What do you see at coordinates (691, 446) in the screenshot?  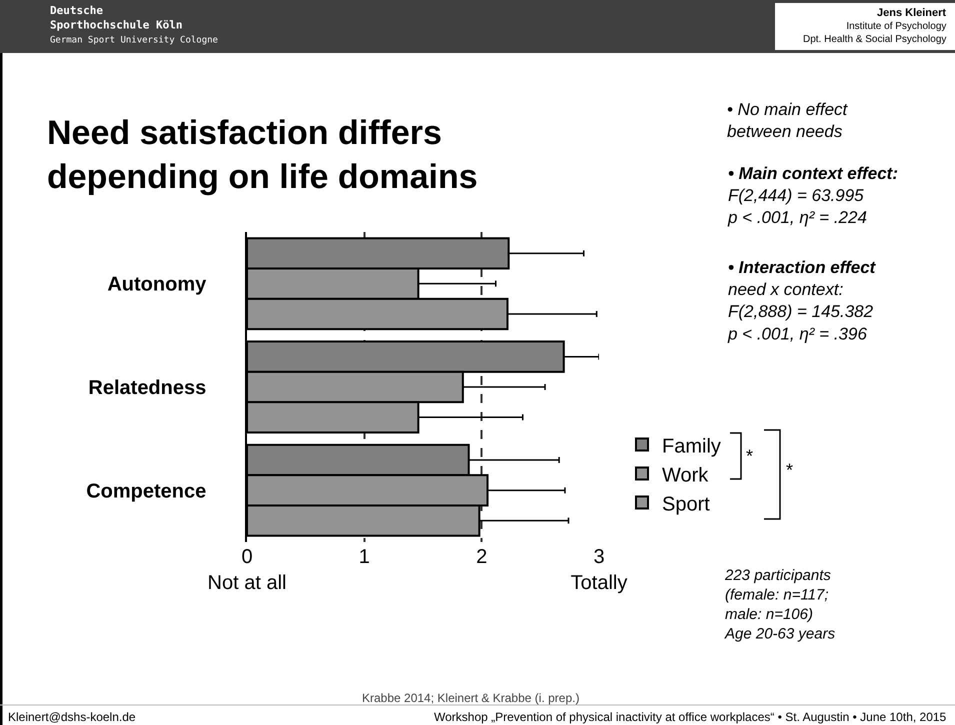 I see `legend-label: Family` at bounding box center [691, 446].